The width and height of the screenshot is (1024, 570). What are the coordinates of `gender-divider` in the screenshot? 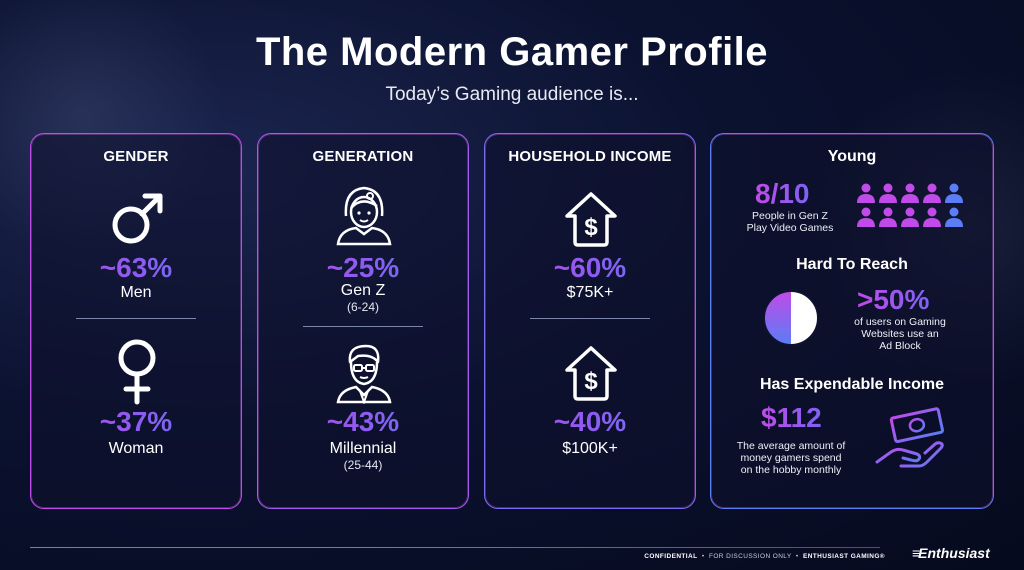 It's located at (136, 318).